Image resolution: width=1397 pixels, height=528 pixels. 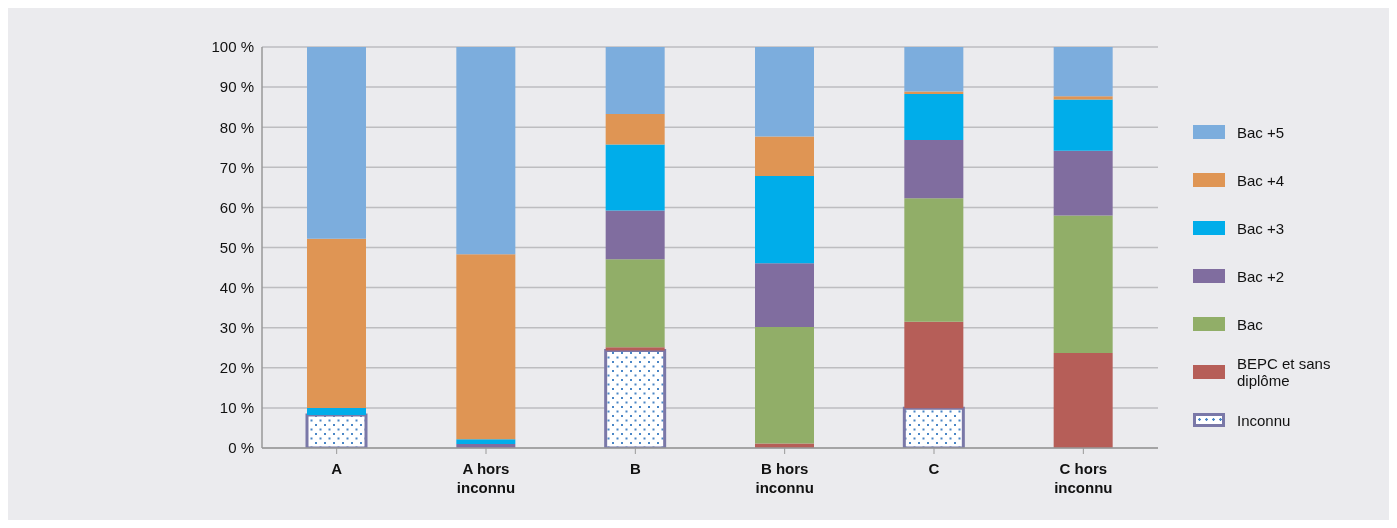 What do you see at coordinates (1261, 276) in the screenshot?
I see `legend-label: Bac +2` at bounding box center [1261, 276].